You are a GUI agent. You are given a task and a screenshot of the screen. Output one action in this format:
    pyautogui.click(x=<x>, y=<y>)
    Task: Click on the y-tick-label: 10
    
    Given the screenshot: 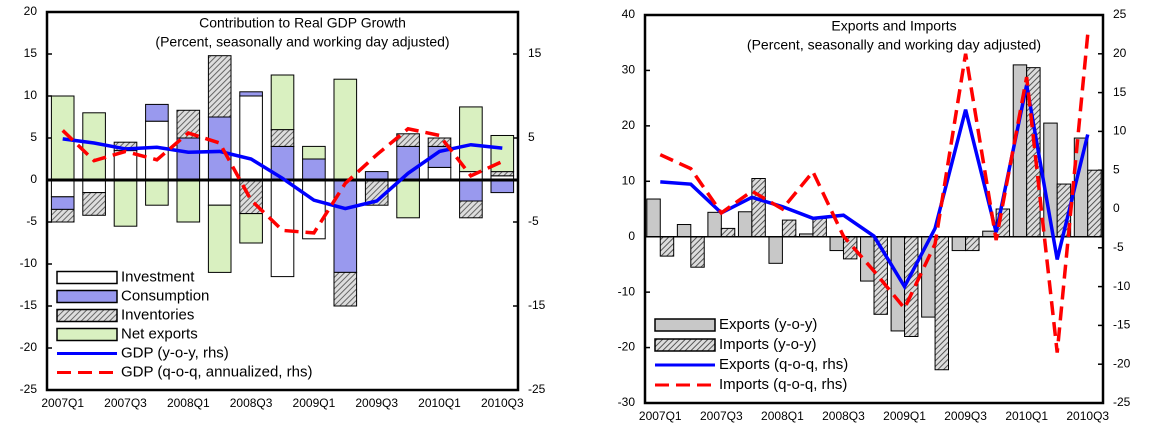 What is the action you would take?
    pyautogui.click(x=629, y=180)
    